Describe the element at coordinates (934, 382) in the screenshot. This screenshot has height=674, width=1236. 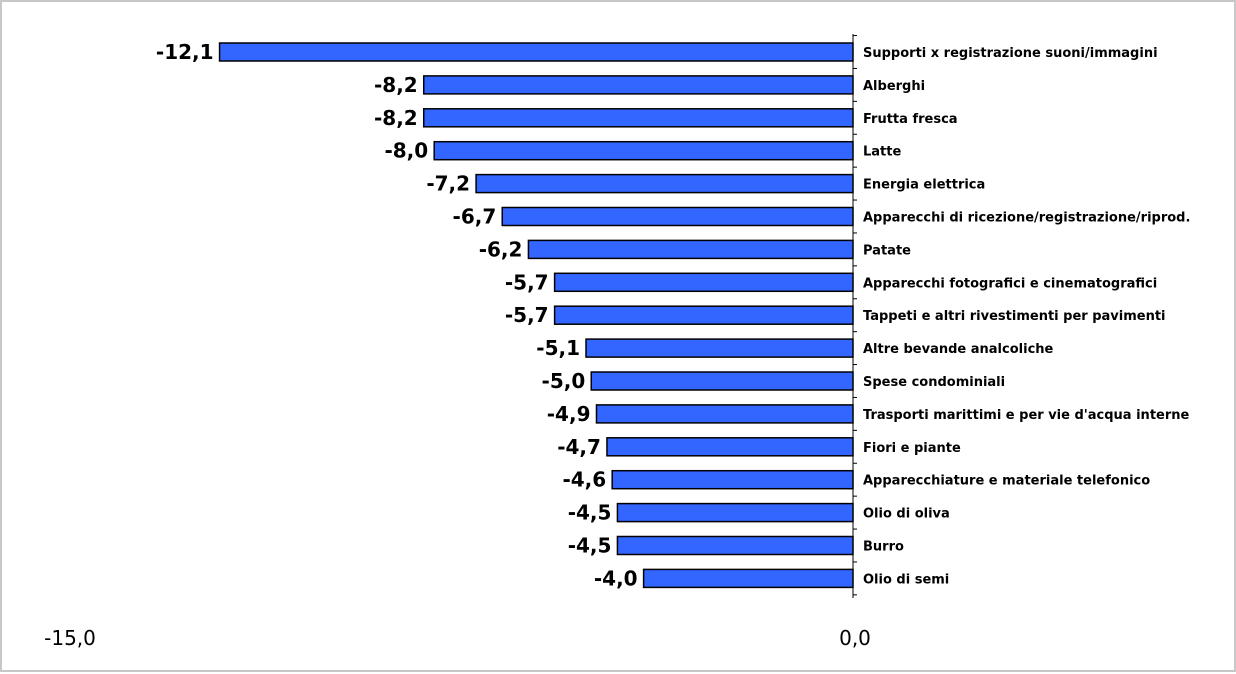
I see `category-label: Spese condominiali` at that location.